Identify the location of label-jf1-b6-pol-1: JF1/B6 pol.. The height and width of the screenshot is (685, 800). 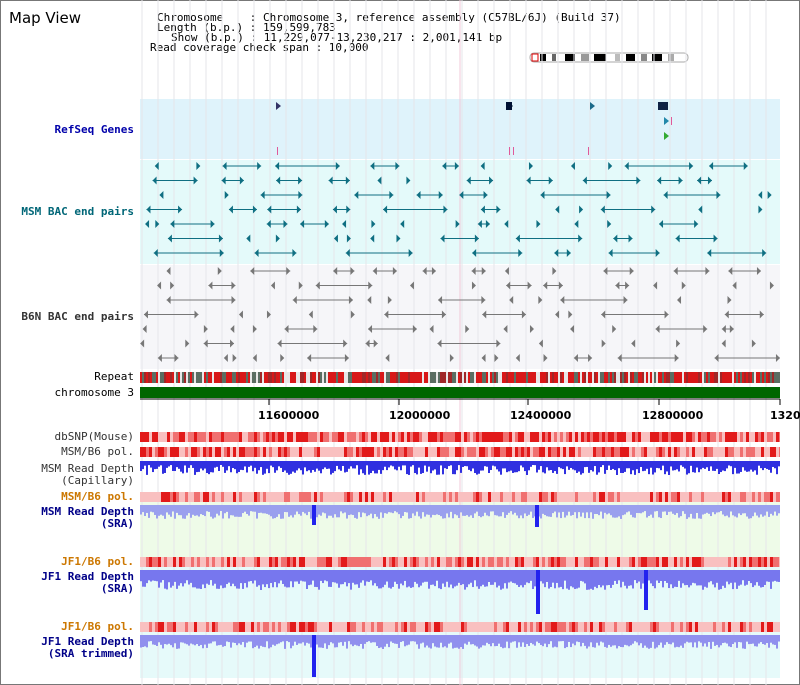
(97, 561).